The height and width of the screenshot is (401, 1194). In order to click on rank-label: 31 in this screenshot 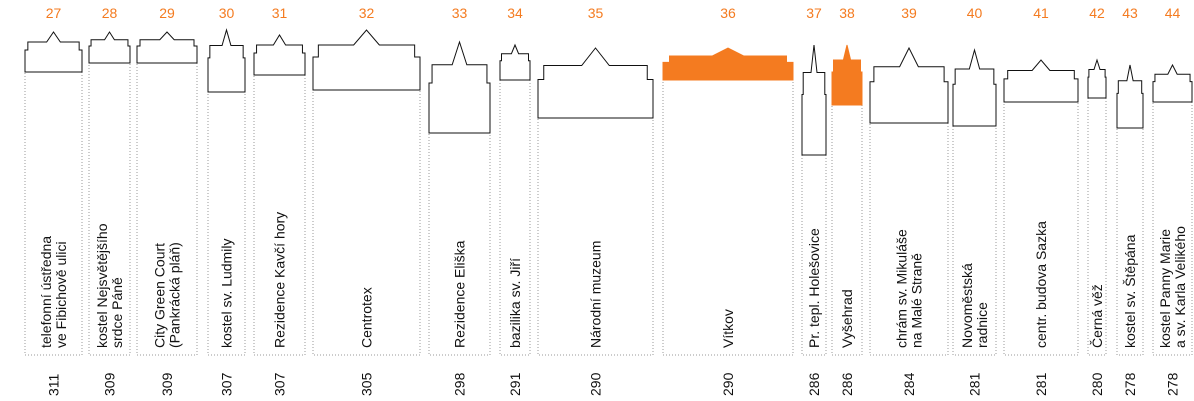, I will do `click(280, 13)`.